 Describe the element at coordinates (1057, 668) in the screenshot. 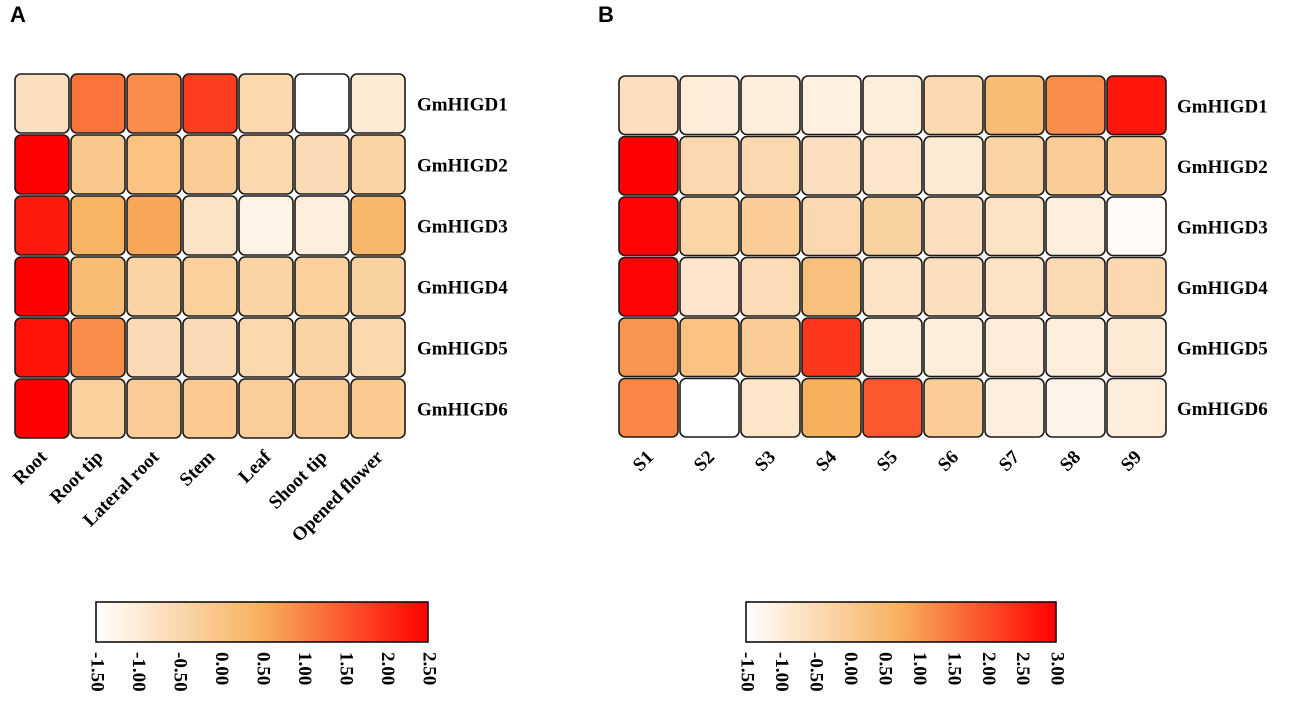

I see `colorbar-tick-label: 3.00` at that location.